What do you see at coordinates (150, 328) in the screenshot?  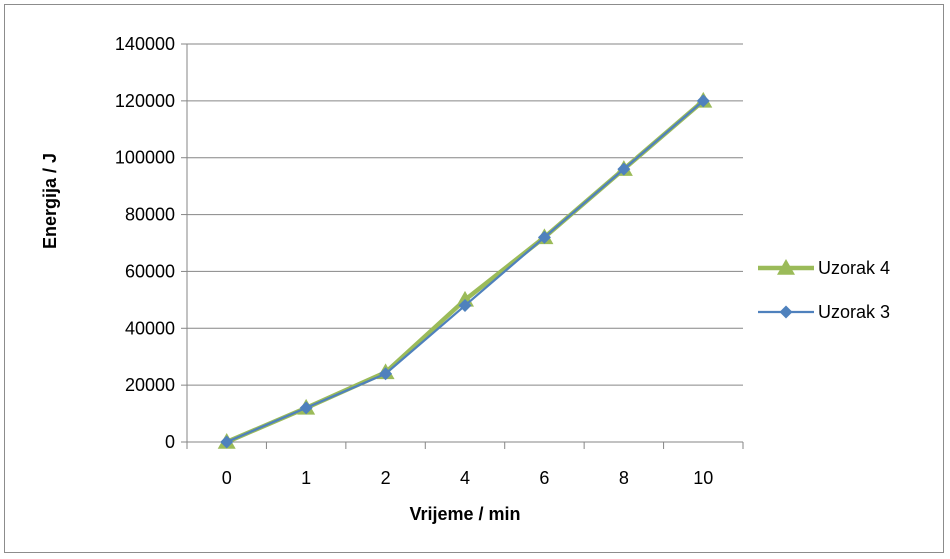 I see `y-tick-label: 40000` at bounding box center [150, 328].